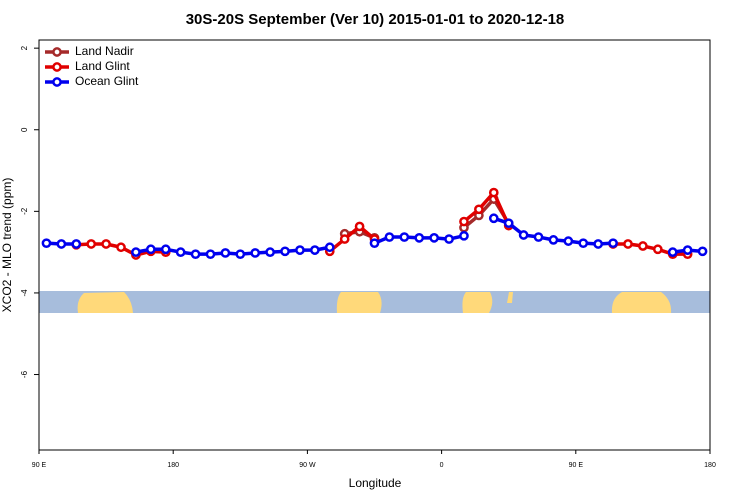 This screenshot has height=500, width=750. Describe the element at coordinates (24, 47) in the screenshot. I see `y-tick-label: 2` at that location.